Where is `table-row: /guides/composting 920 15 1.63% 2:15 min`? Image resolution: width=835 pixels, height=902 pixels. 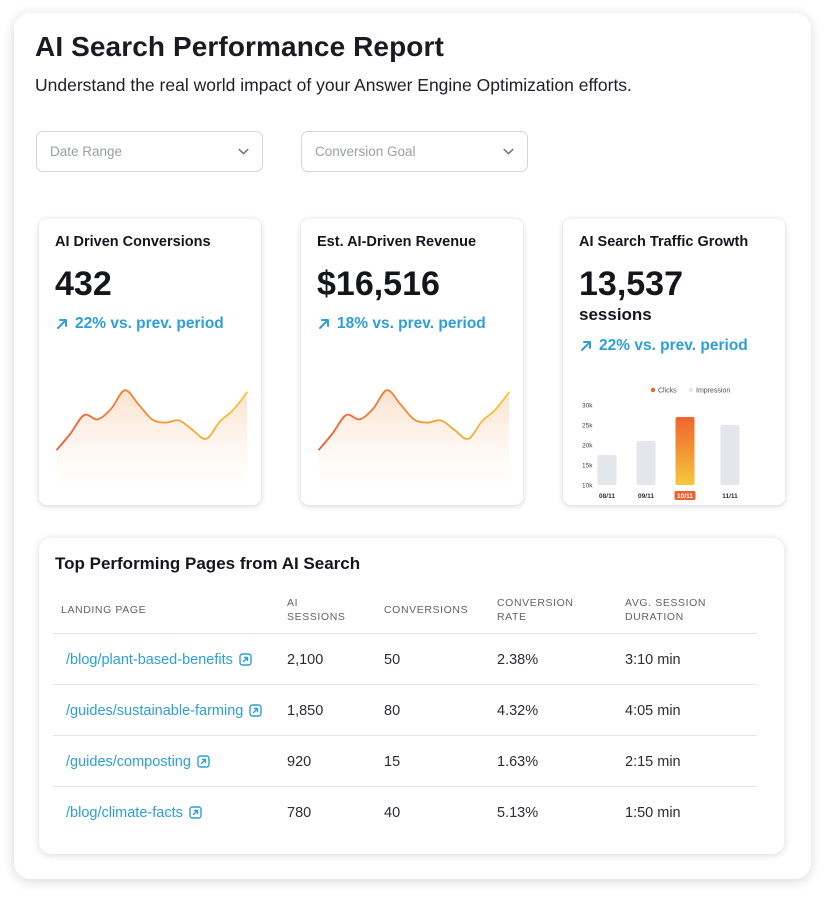 table-row: /guides/composting 920 15 1.63% 2:15 min is located at coordinates (405, 760).